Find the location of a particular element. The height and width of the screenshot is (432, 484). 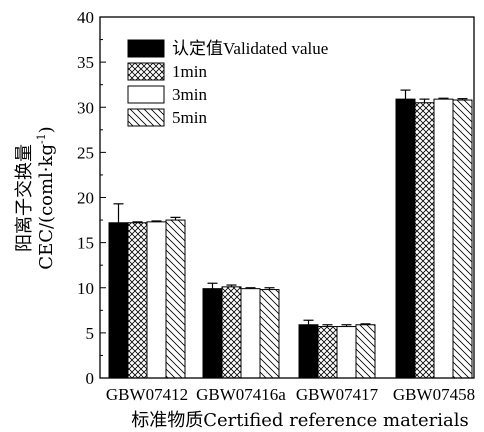

y-axis-title: 阳离子交换量 CEC/(coml·kg-1) is located at coordinates (35, 197).